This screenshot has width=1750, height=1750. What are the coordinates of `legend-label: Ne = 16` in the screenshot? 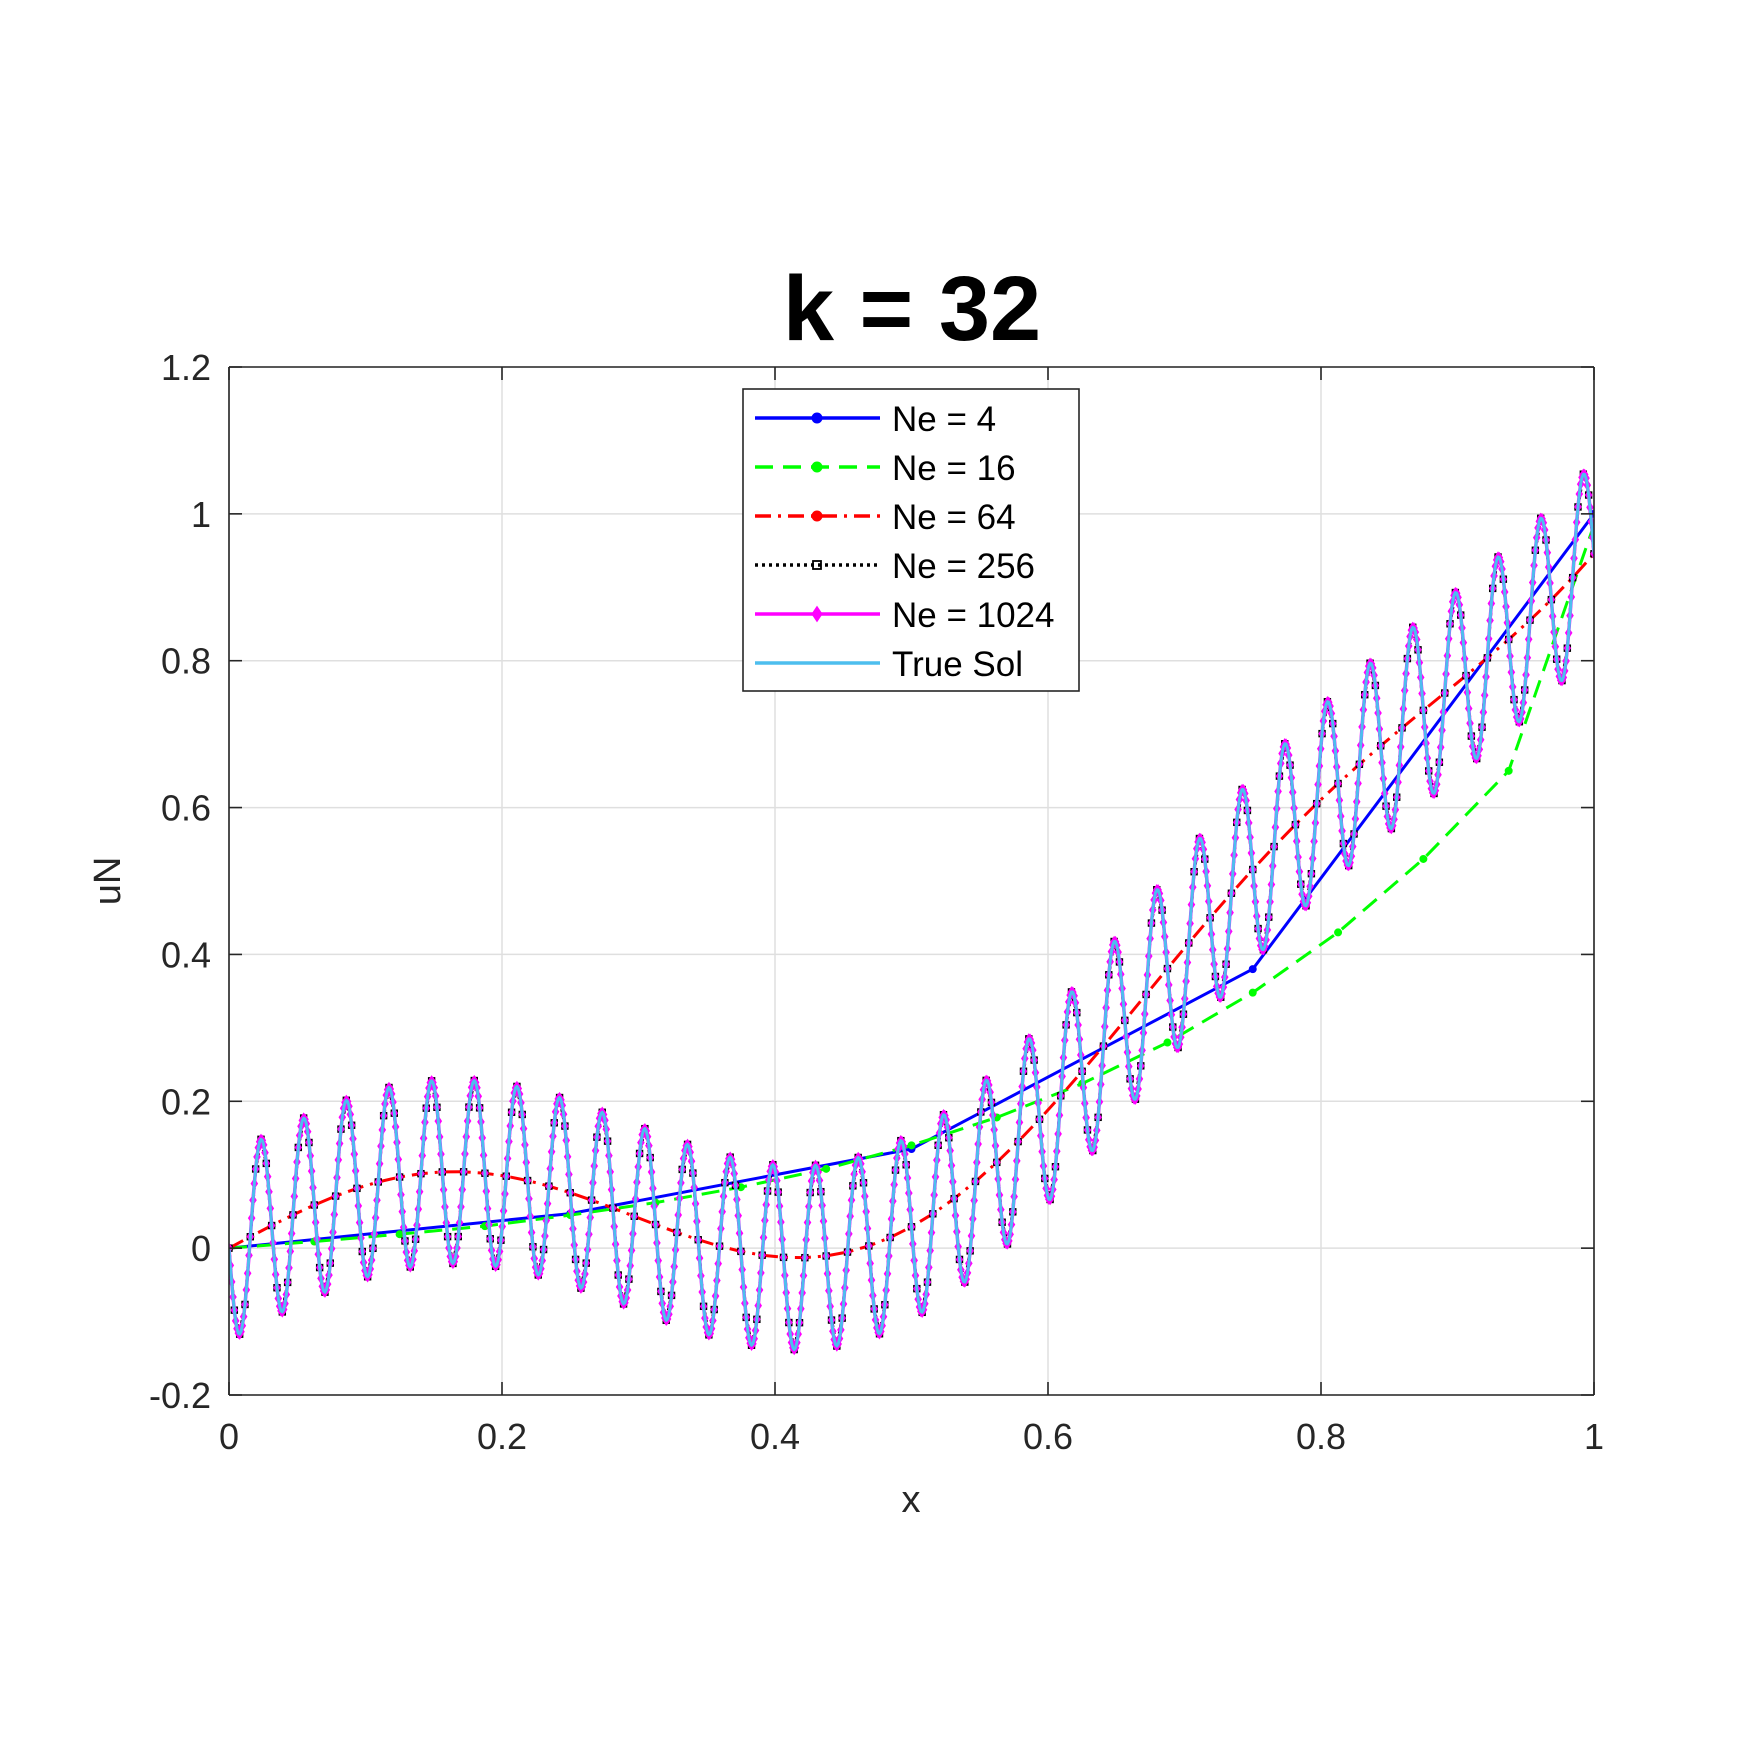 It's located at (954, 468).